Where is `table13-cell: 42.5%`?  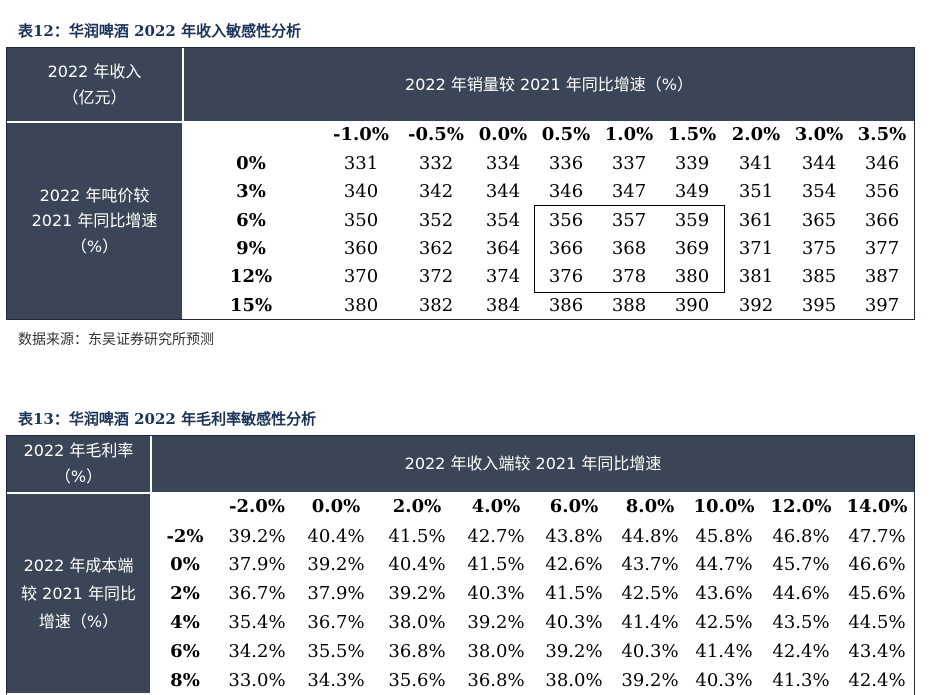
table13-cell: 42.5% is located at coordinates (724, 622).